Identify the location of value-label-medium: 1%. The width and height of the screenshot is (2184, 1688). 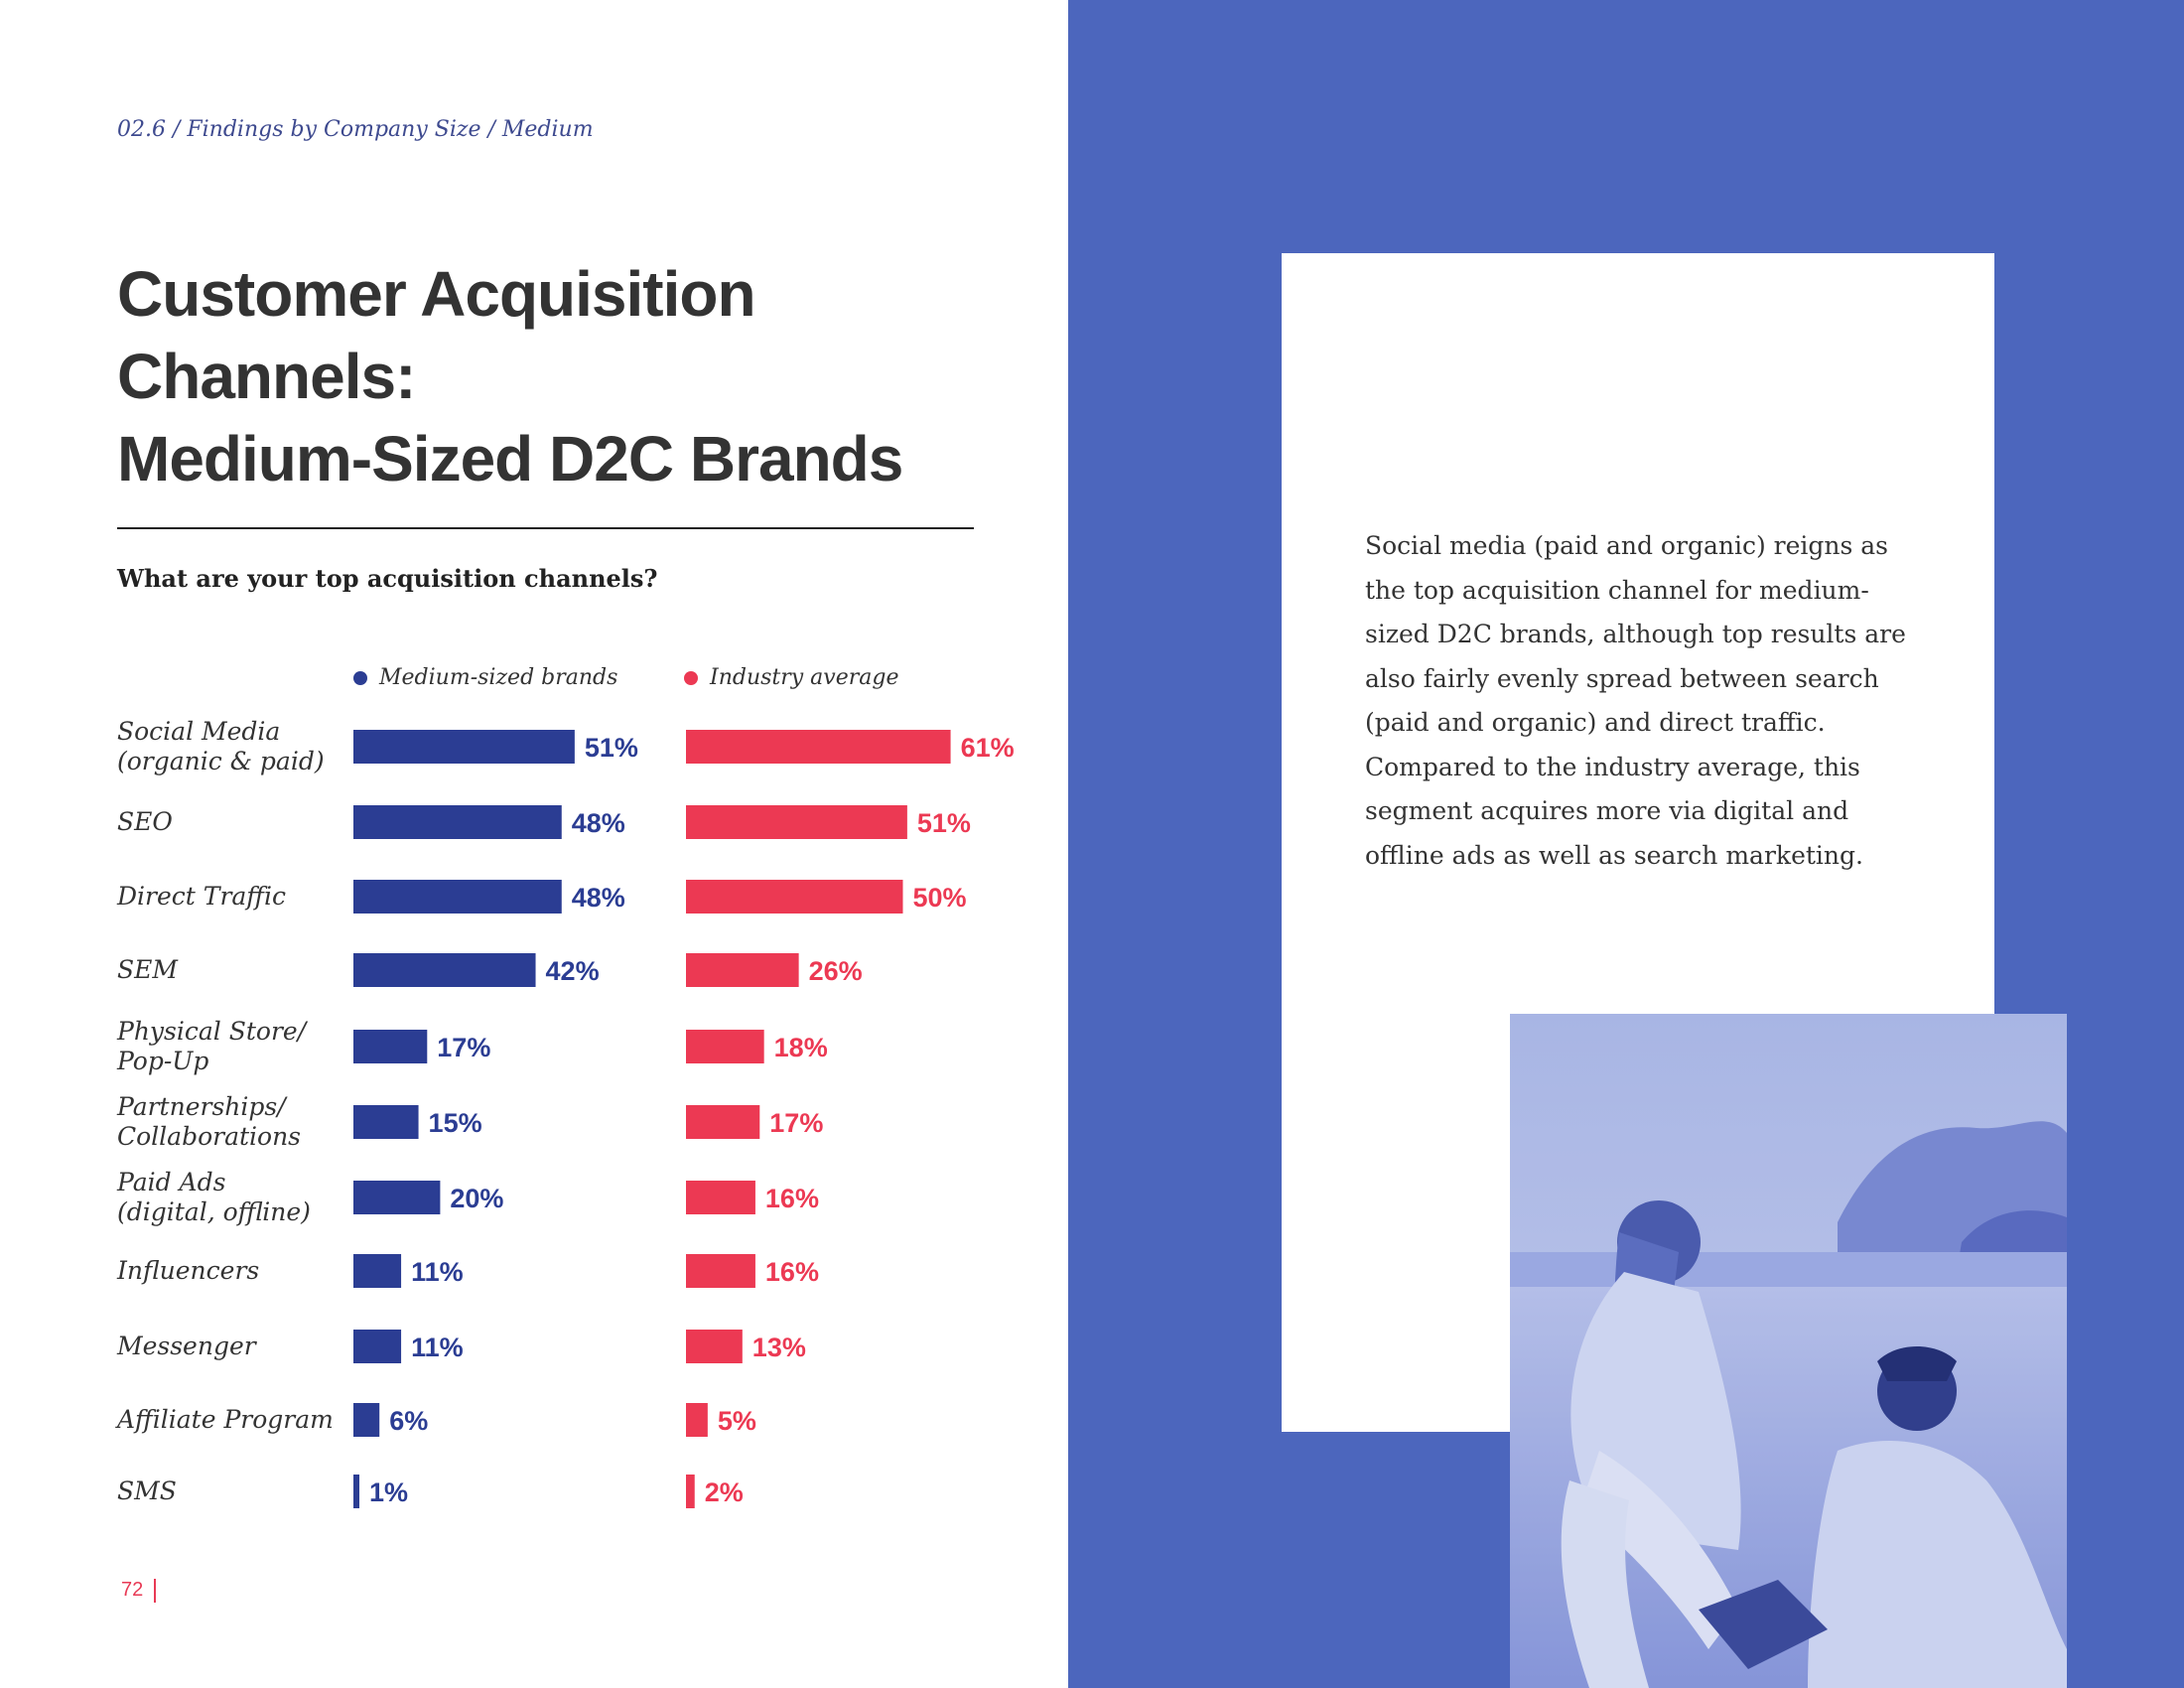
(388, 1492).